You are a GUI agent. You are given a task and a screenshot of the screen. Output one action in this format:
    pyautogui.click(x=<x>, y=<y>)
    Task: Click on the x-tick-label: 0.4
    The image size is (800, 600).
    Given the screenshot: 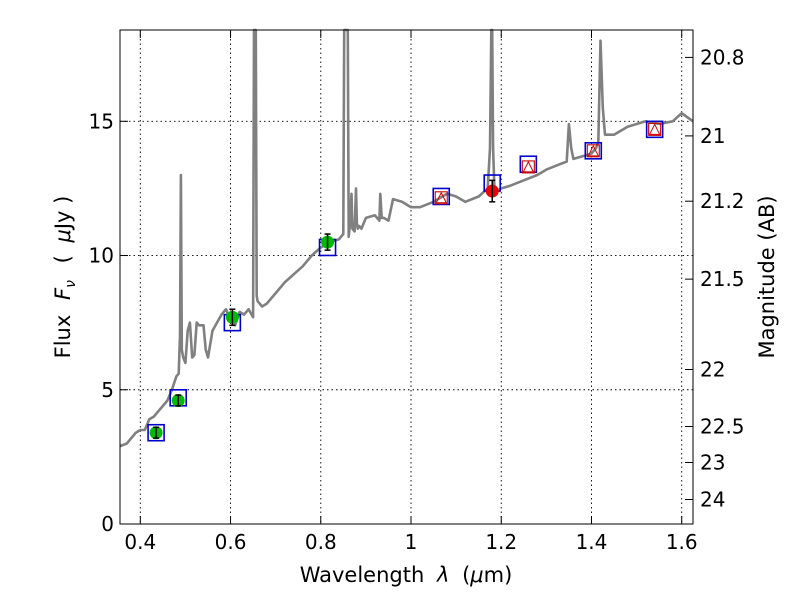 What is the action you would take?
    pyautogui.click(x=140, y=542)
    